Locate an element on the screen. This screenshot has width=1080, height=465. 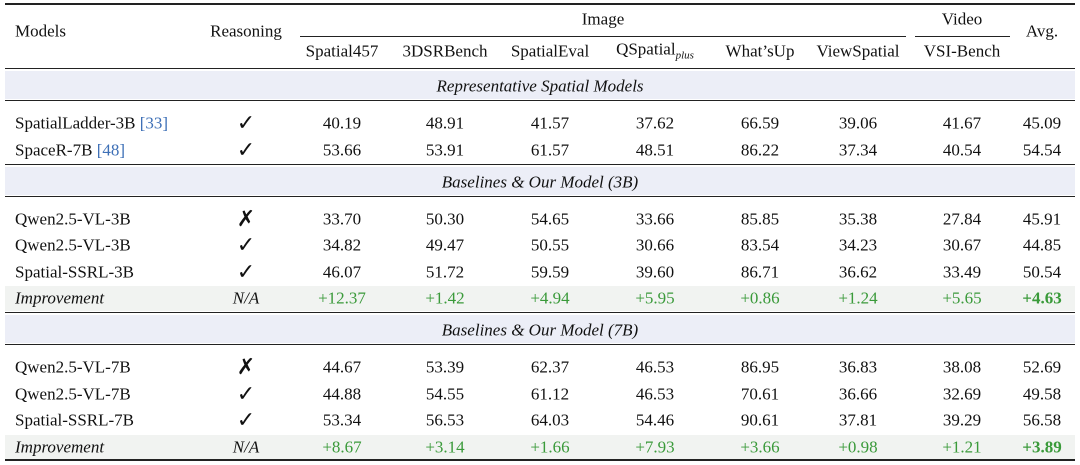
cell-value: 86.71 is located at coordinates (760, 271).